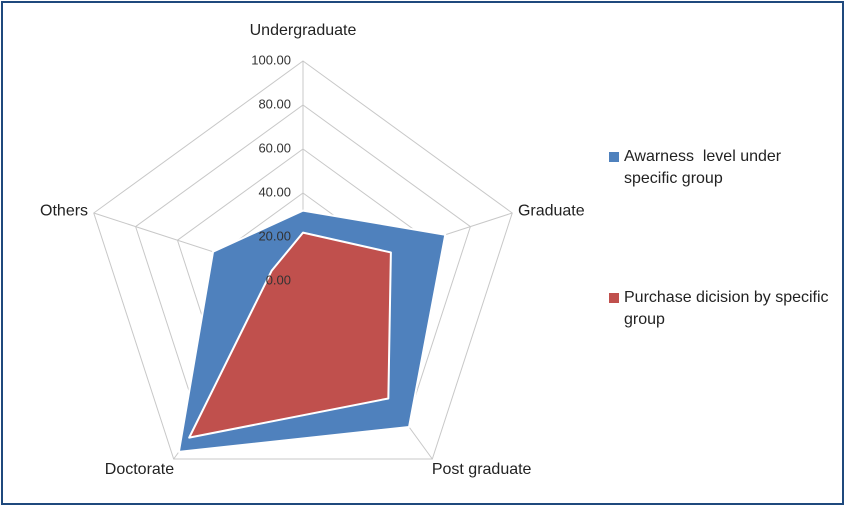  I want to click on category-label: Doctorate, so click(139, 469).